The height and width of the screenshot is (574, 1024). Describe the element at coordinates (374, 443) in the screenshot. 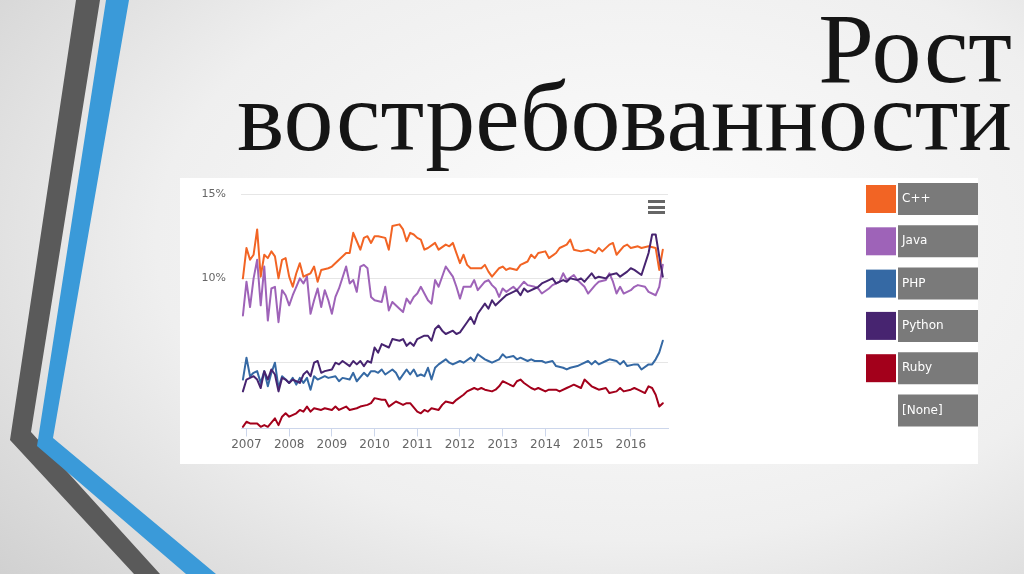

I see `x-tick-label: 2010` at that location.